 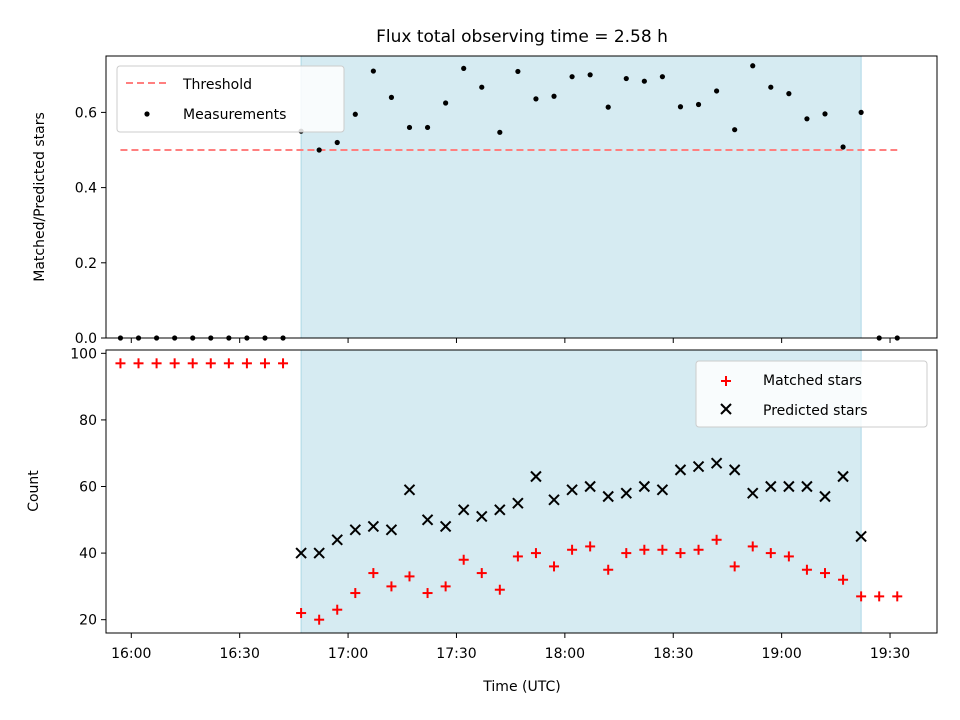 What do you see at coordinates (88, 421) in the screenshot?
I see `y-tick-label: 80` at bounding box center [88, 421].